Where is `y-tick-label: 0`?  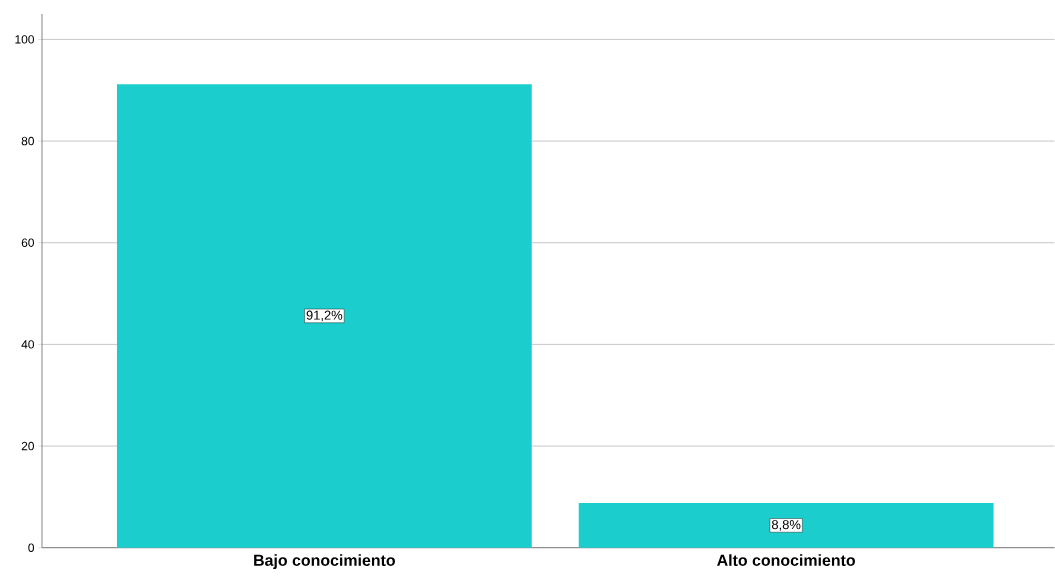
y-tick-label: 0 is located at coordinates (31, 548).